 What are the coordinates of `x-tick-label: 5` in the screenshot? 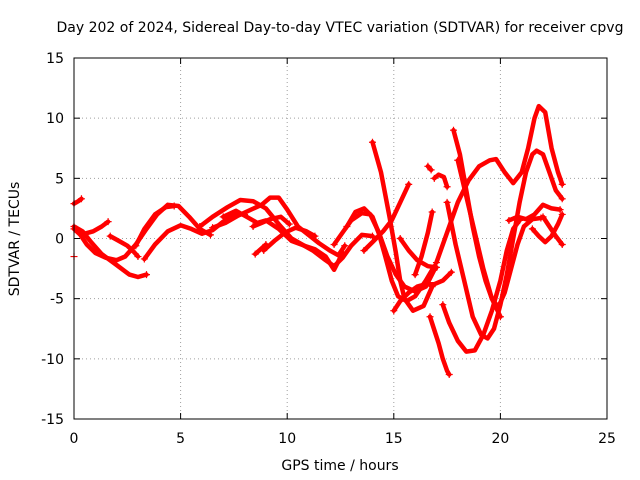 It's located at (180, 439).